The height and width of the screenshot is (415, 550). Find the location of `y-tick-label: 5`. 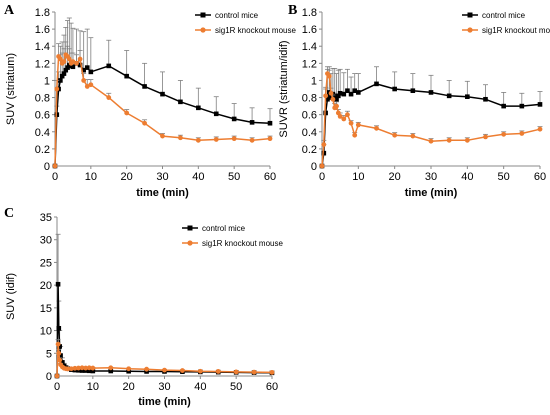

y-tick-label: 5 is located at coordinates (49, 354).